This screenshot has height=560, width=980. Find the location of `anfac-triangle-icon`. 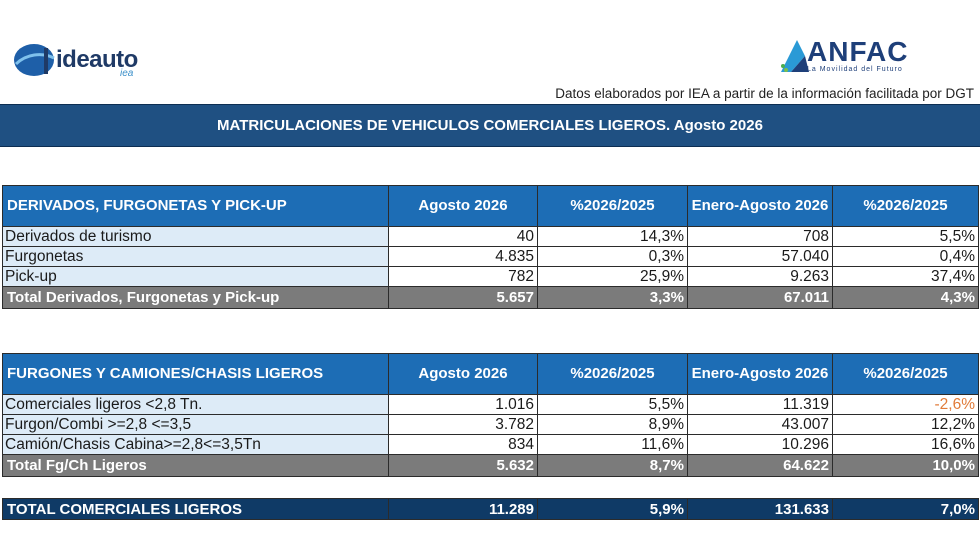

anfac-triangle-icon is located at coordinates (795, 56).